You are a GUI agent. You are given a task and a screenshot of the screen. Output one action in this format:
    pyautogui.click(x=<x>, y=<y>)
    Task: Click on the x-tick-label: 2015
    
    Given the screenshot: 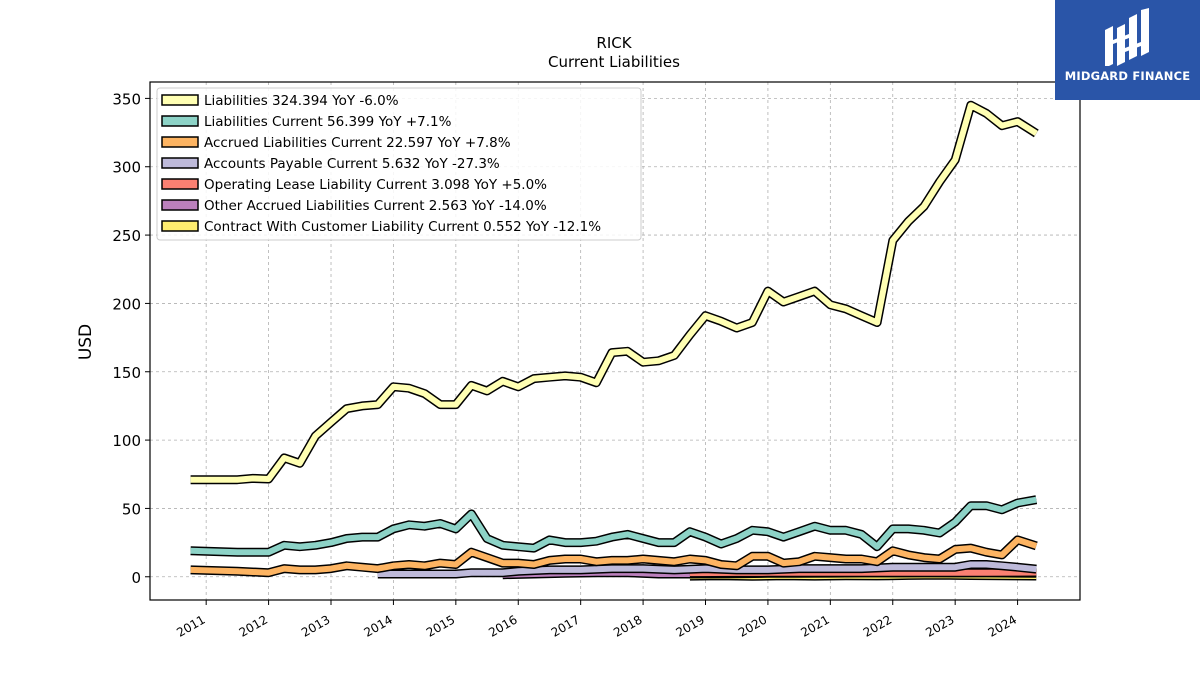 What is the action you would take?
    pyautogui.click(x=440, y=625)
    